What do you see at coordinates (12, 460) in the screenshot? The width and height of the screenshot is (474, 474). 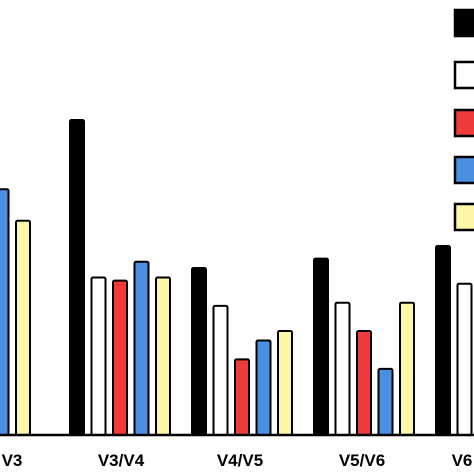 I see `x-tick-label: V3` at bounding box center [12, 460].